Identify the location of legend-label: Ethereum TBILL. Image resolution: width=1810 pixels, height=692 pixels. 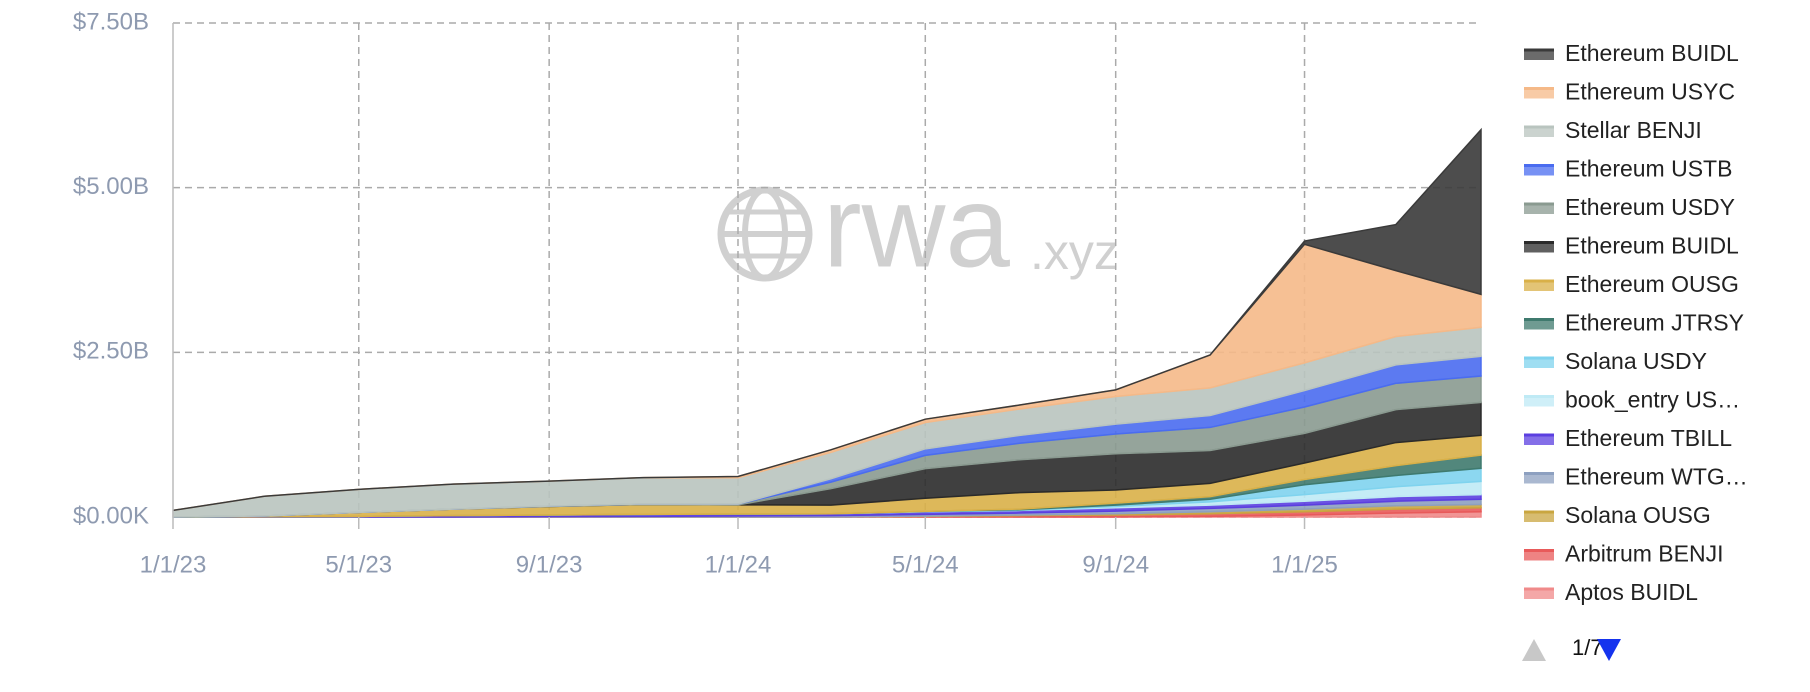
(1648, 438).